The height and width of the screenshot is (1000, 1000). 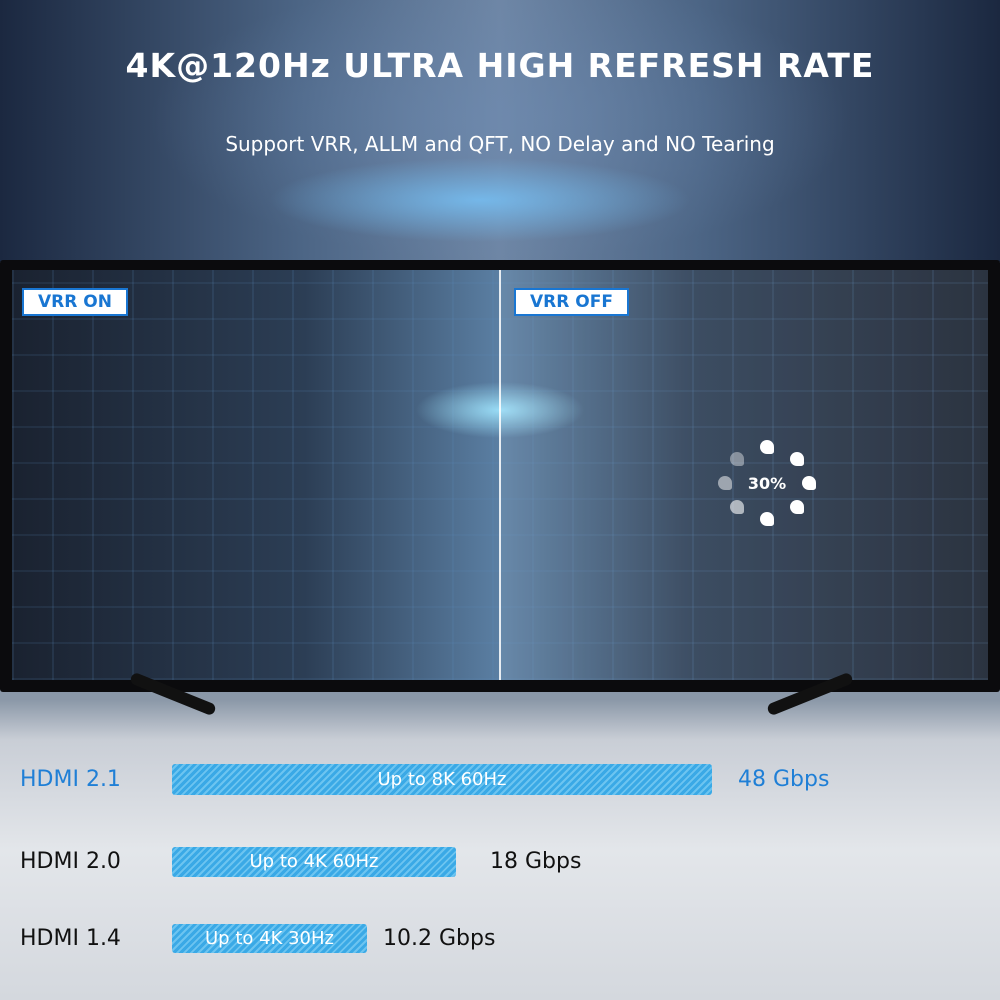 I want to click on bandwidth-bar: Up to 4K 60Hz, so click(x=314, y=862).